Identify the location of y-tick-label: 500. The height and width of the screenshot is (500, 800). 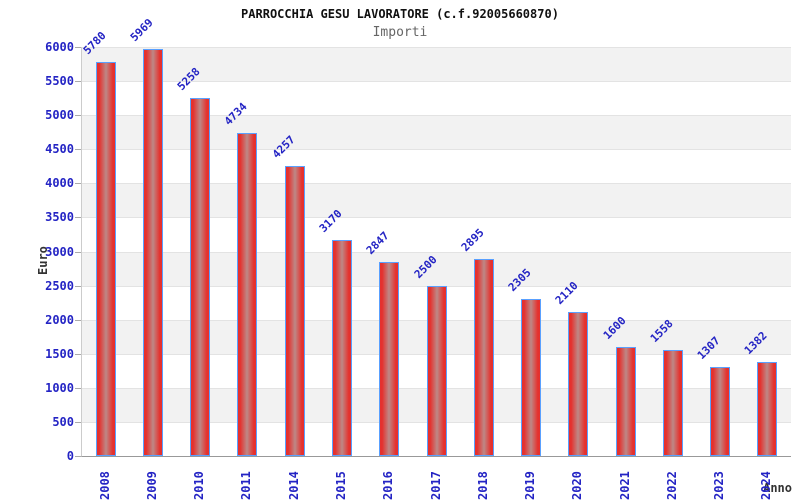
(63, 421).